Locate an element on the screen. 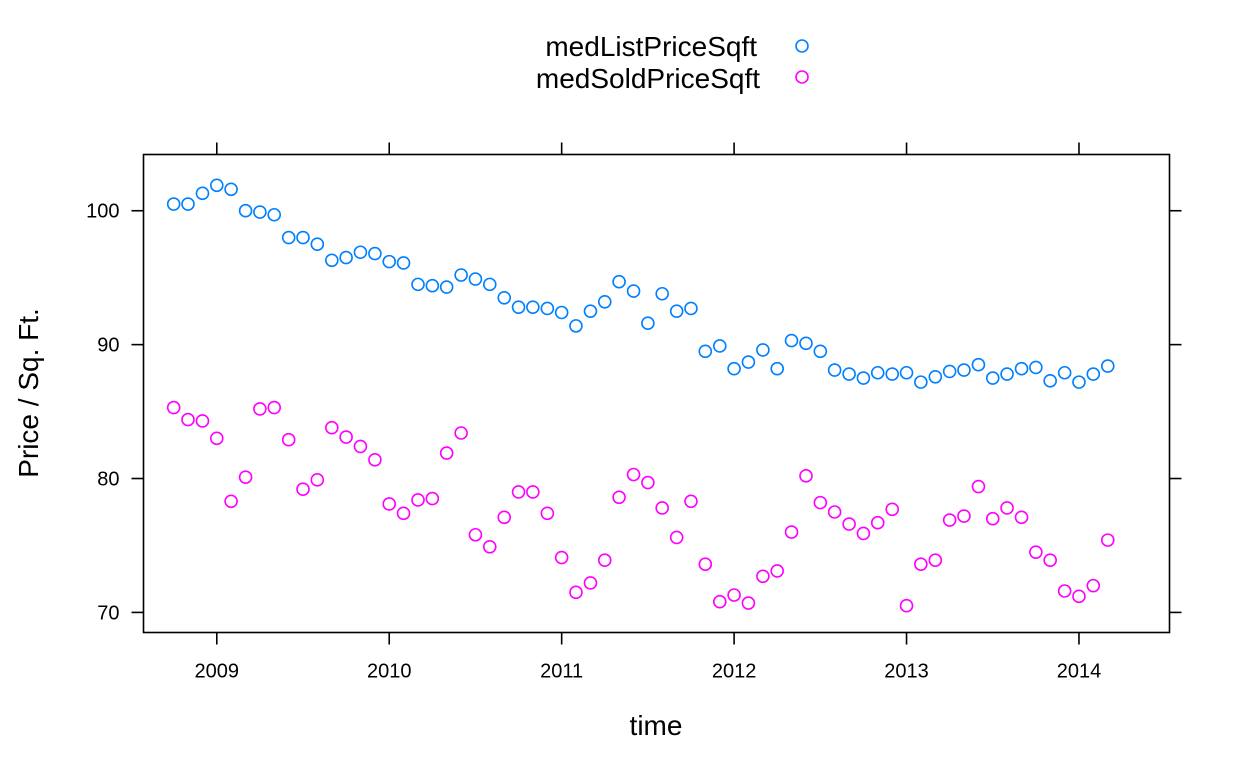  y-tick-label: 100 is located at coordinates (102, 212).